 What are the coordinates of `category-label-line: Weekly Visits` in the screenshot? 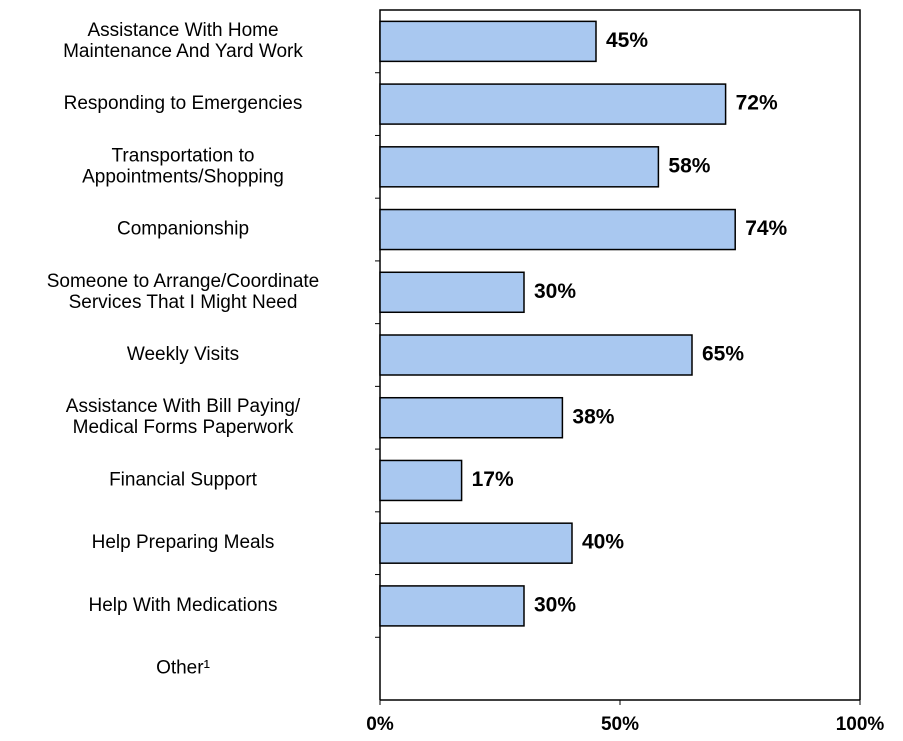 It's located at (183, 354).